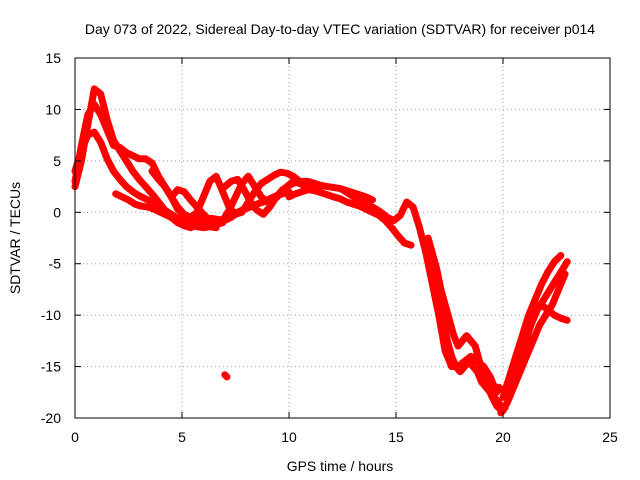 The width and height of the screenshot is (640, 480). I want to click on x-tick-label: 5, so click(182, 437).